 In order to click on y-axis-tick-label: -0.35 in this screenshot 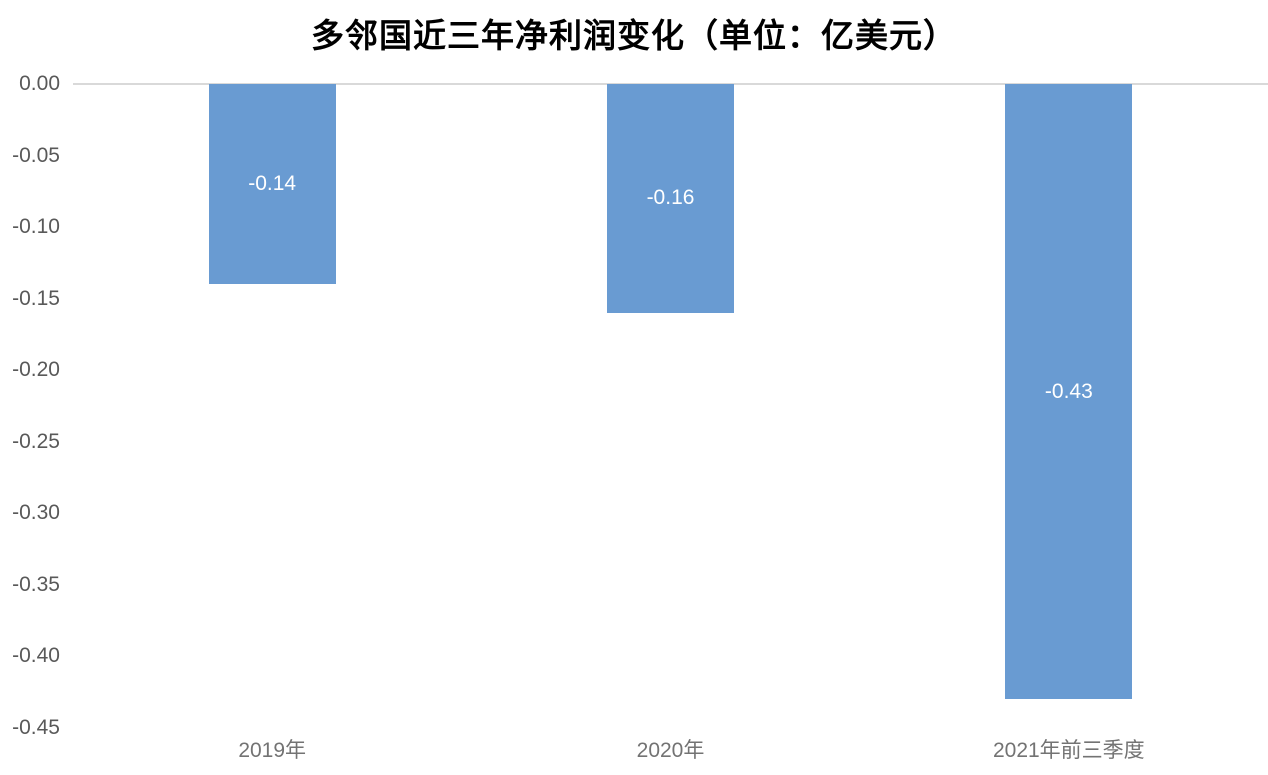, I will do `click(36, 584)`.